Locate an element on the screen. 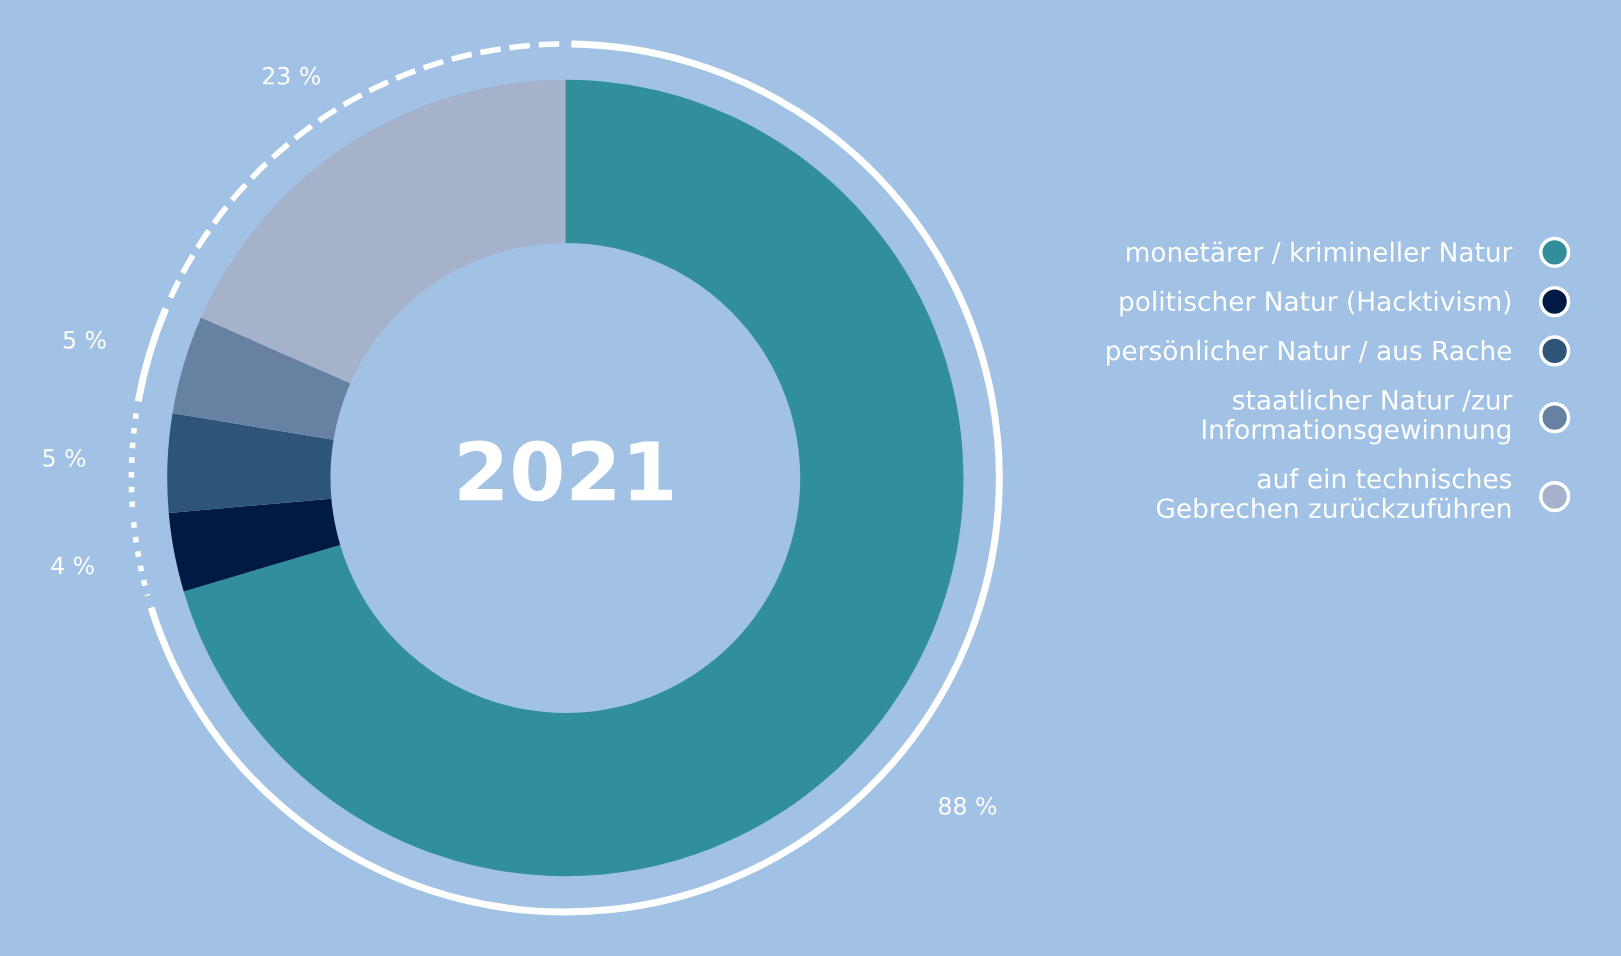  legend-label: auf ein technisches Gebrechen zurückzuführen is located at coordinates (1334, 493).